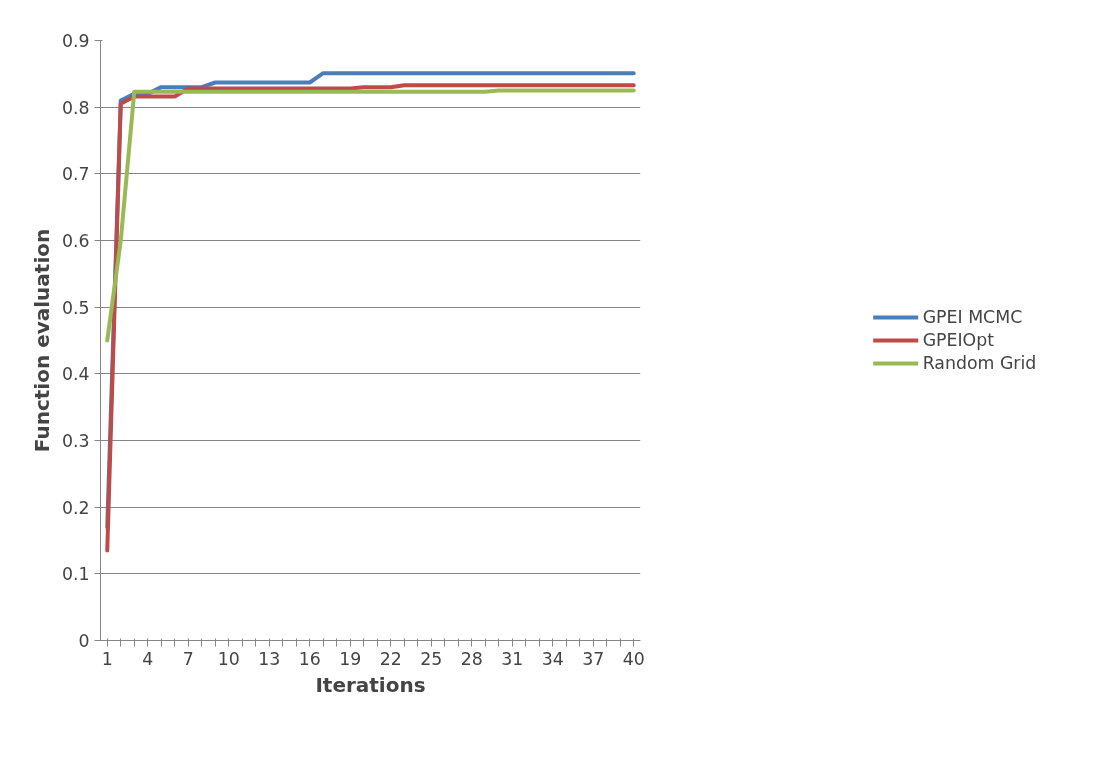  Describe the element at coordinates (350, 658) in the screenshot. I see `x-tick-label: 19` at that location.